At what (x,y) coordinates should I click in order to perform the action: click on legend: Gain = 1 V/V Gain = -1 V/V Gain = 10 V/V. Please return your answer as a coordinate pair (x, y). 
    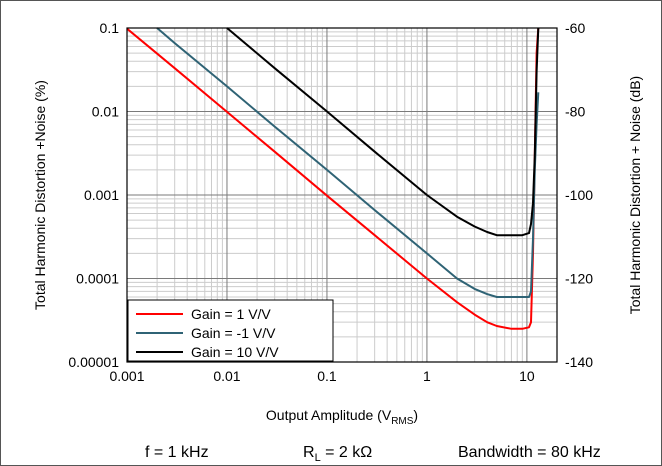
    Looking at the image, I should click on (230, 330).